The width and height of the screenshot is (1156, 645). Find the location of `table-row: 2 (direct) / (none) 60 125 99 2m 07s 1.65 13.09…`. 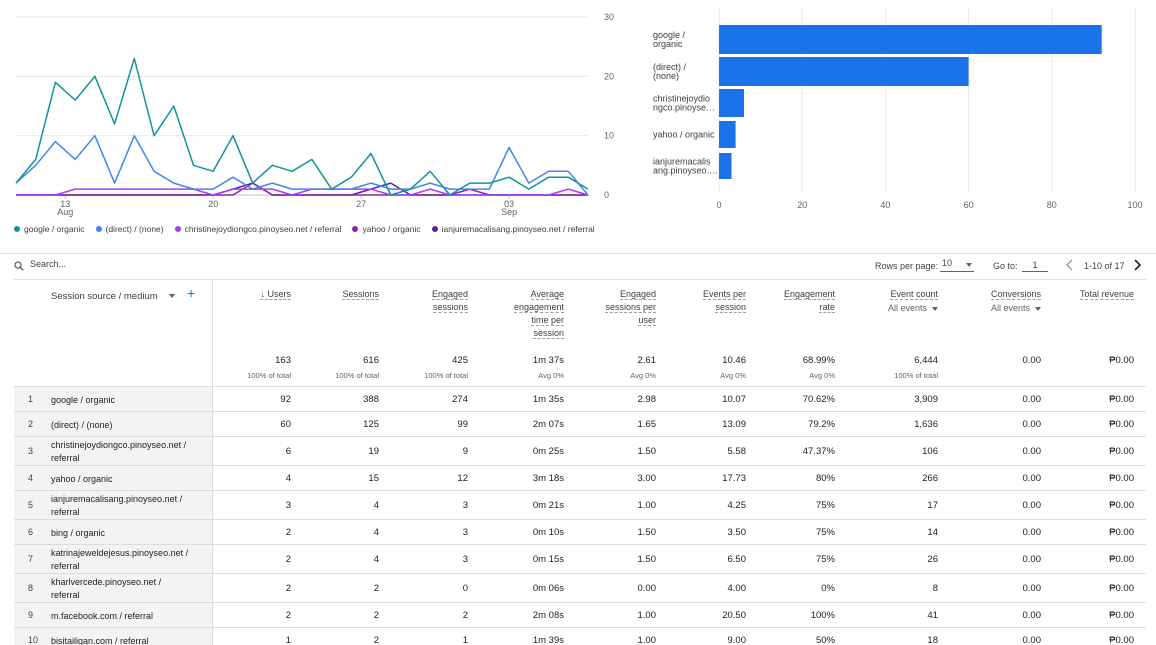

table-row: 2 (direct) / (none) 60 125 99 2m 07s 1.65 13.09… is located at coordinates (580, 424).